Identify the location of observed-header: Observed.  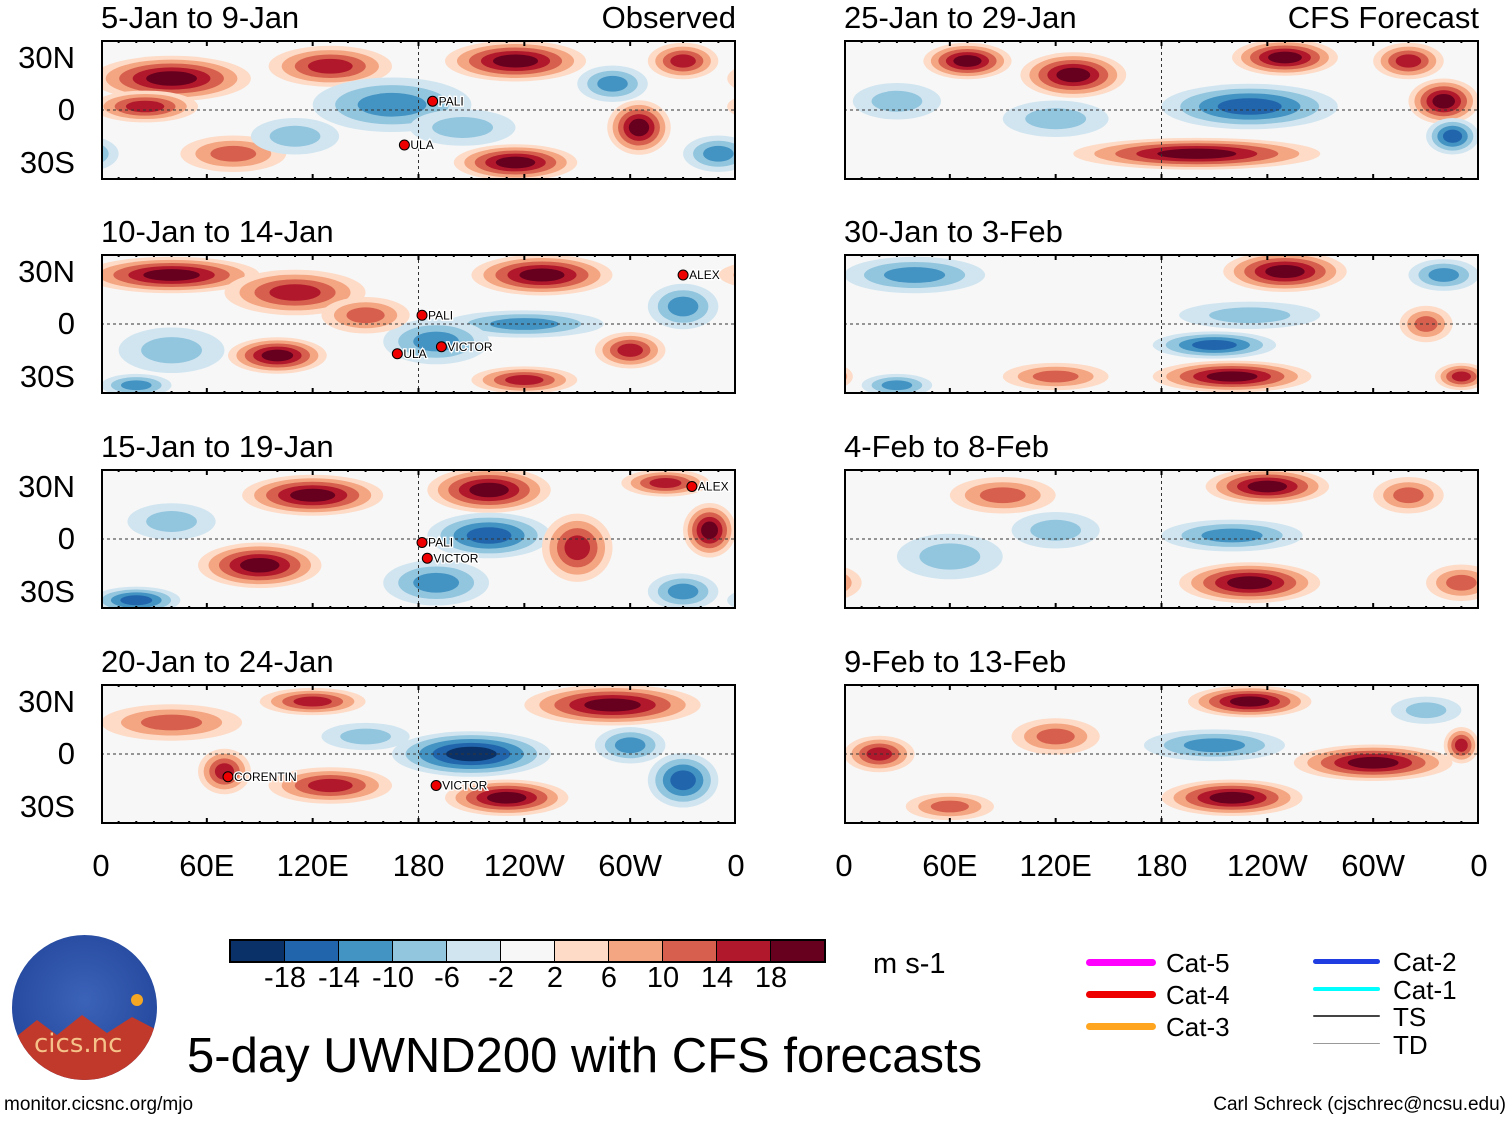
(668, 17).